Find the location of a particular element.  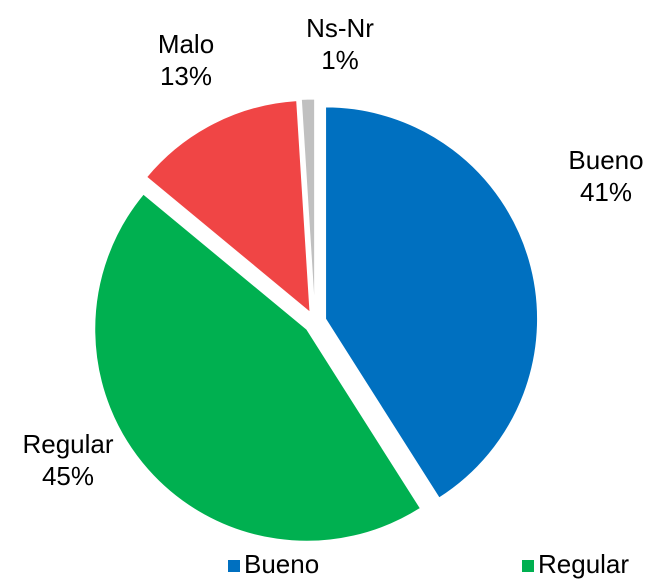

data-label-value: 1% is located at coordinates (340, 60).